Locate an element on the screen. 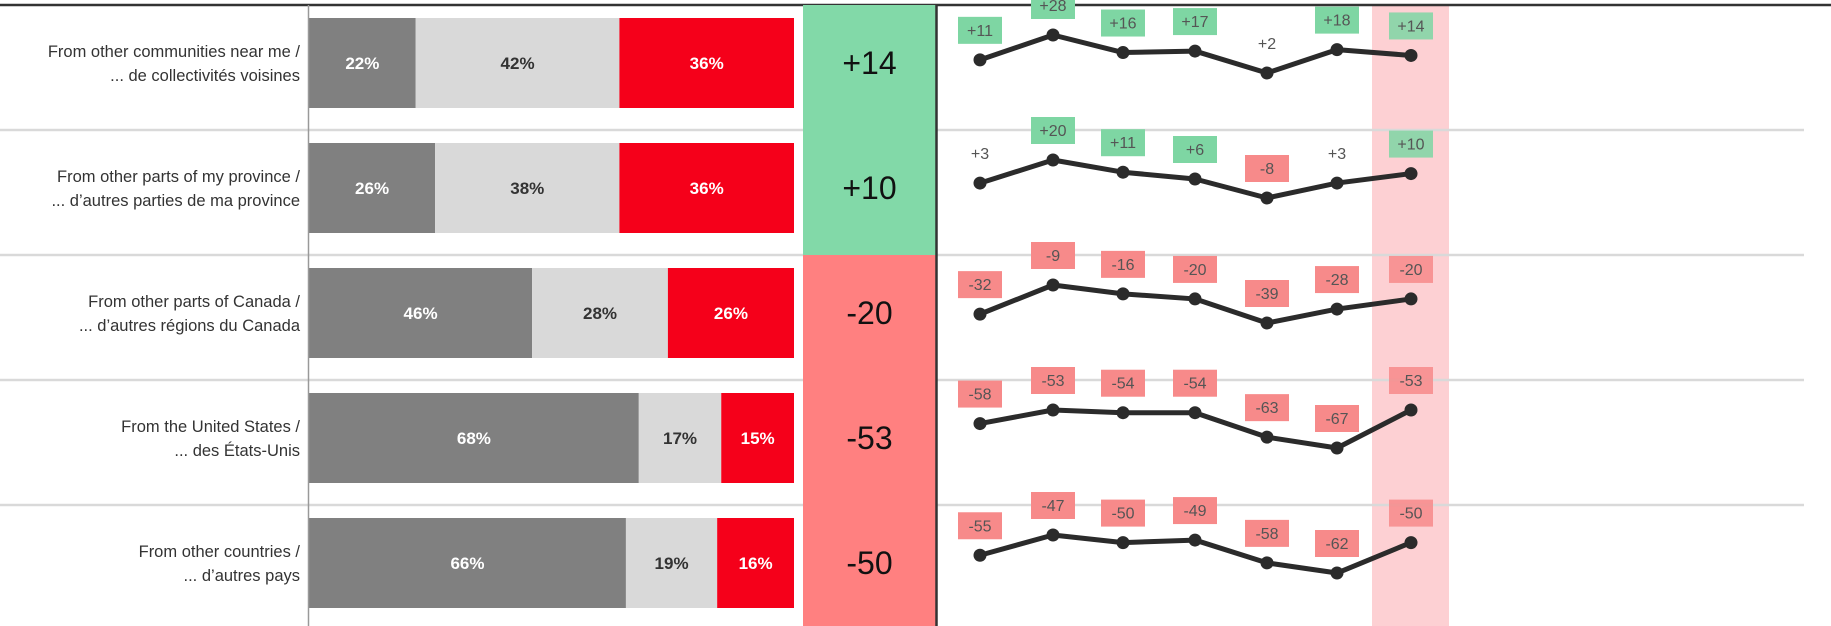 This screenshot has width=1831, height=626. trend-value-label: -49 is located at coordinates (1194, 511).